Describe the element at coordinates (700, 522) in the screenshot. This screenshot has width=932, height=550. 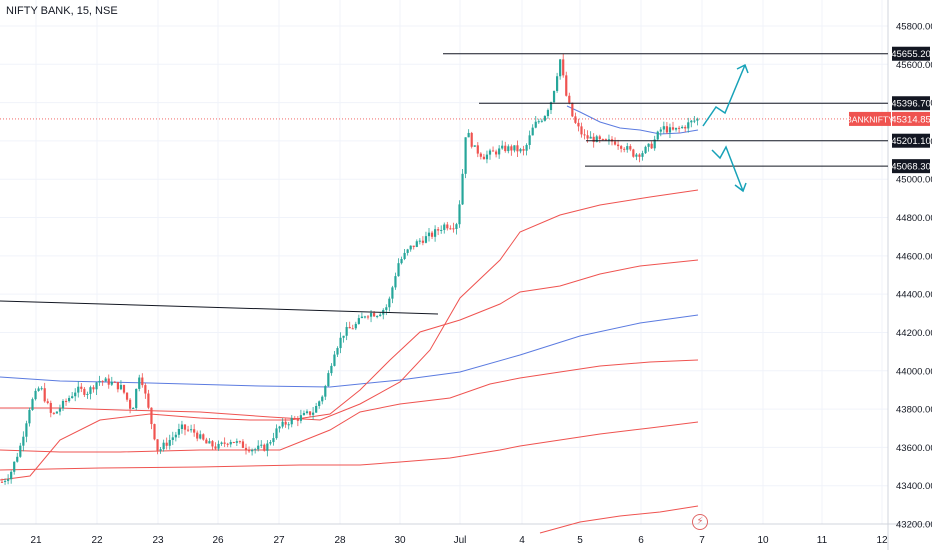
I see `lightning-icon: ⚡` at that location.